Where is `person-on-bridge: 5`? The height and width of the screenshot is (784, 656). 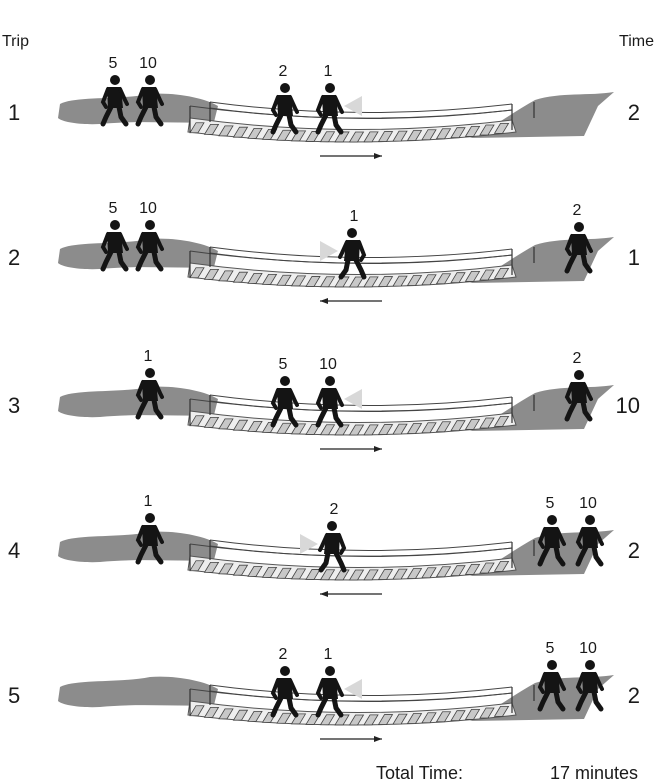
person-on-bridge: 5 is located at coordinates (284, 392).